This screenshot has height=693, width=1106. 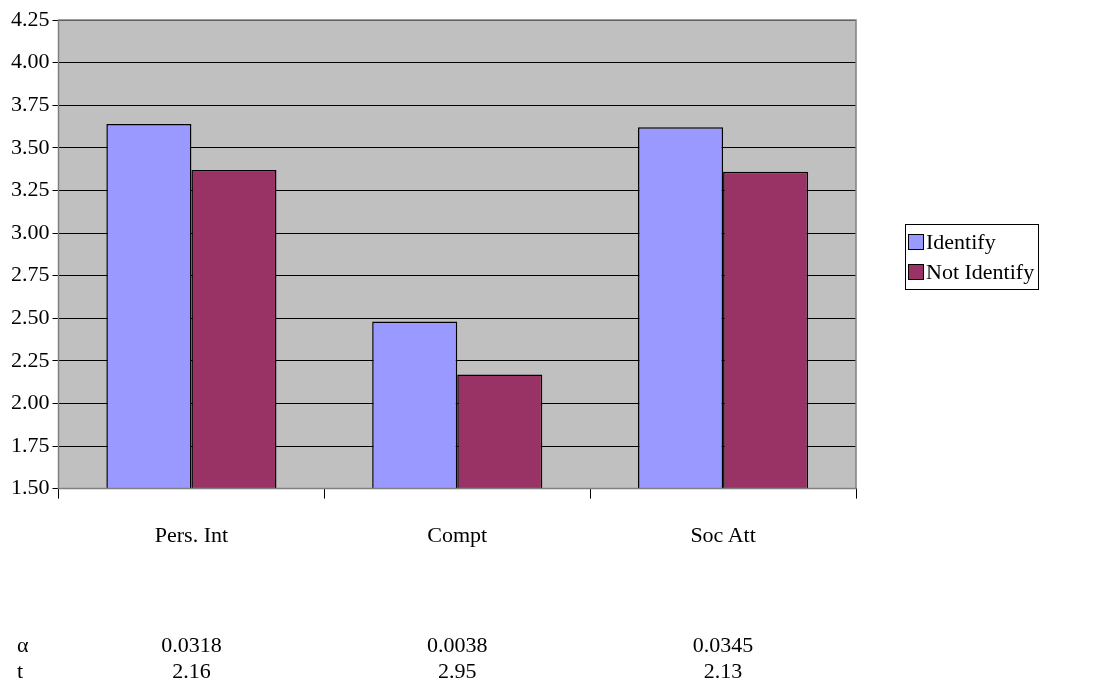 What do you see at coordinates (30, 487) in the screenshot?
I see `y-tick-label: 1.50` at bounding box center [30, 487].